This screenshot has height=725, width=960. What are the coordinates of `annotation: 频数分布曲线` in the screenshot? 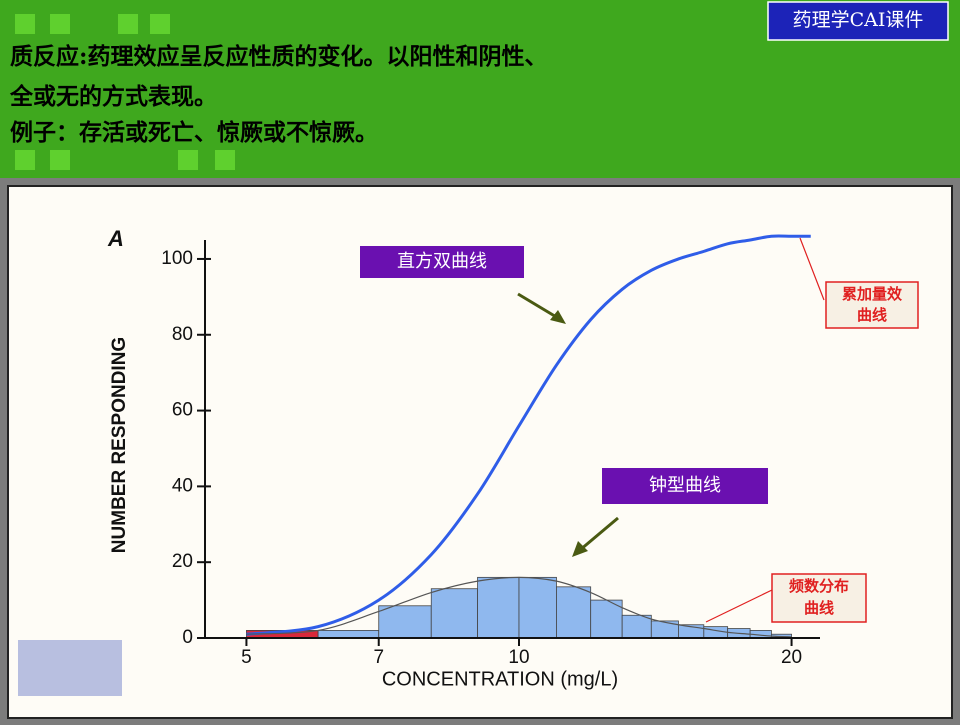 It's located at (818, 597).